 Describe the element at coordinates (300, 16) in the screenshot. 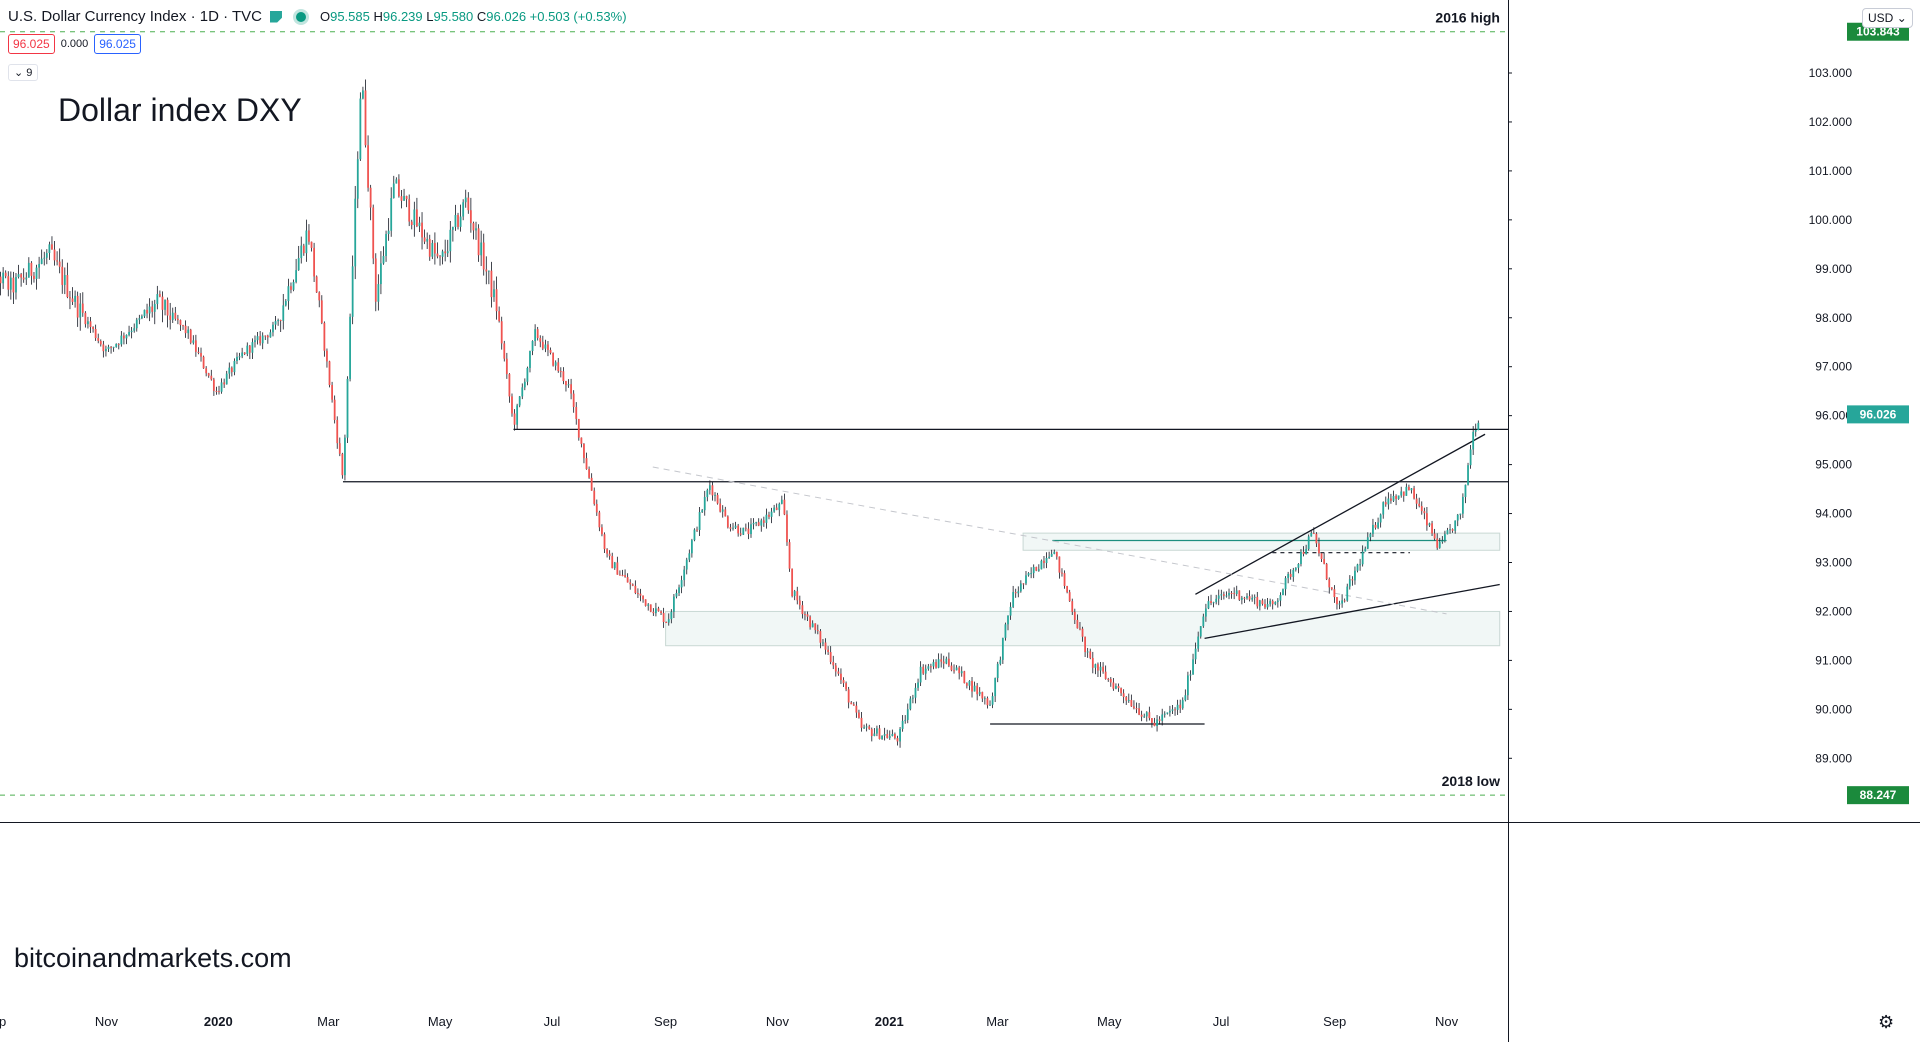

I see `live-dot-icon` at that location.